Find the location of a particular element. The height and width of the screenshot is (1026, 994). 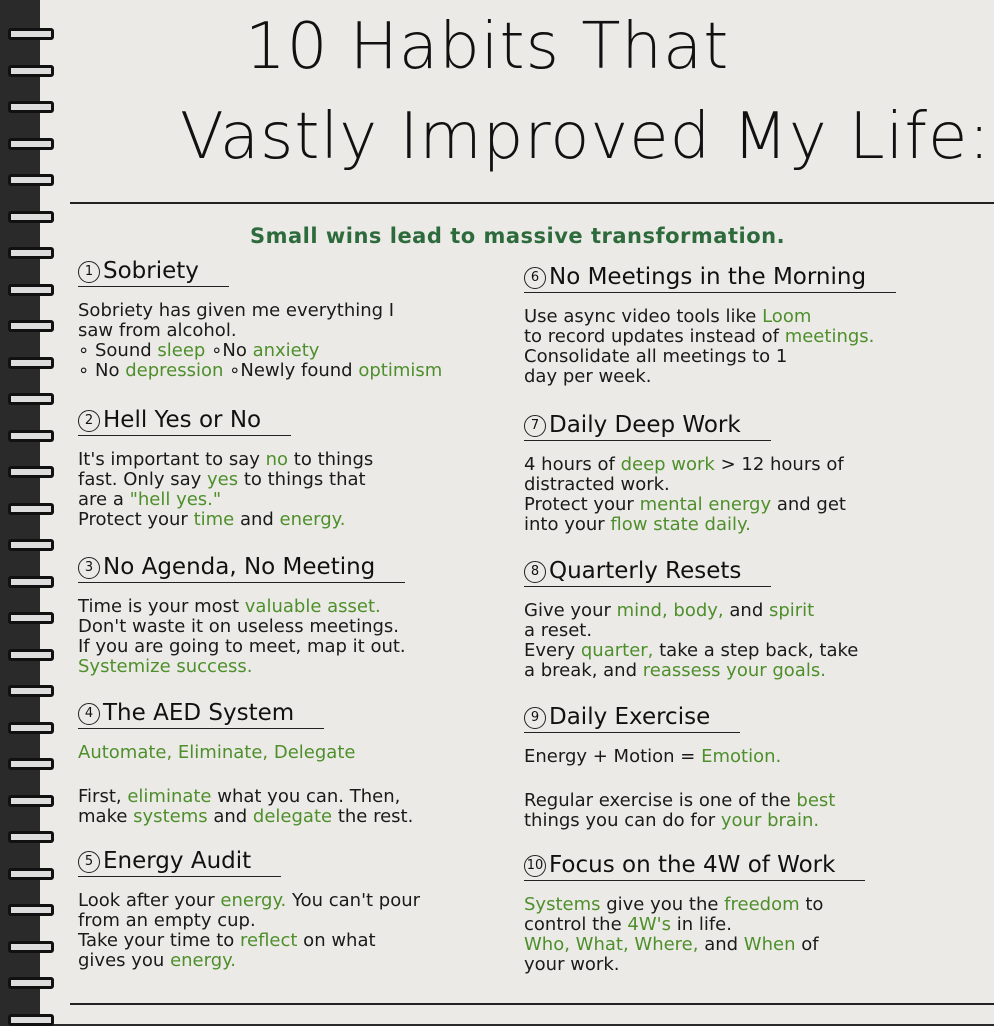

circled-number: 2 is located at coordinates (89, 421).